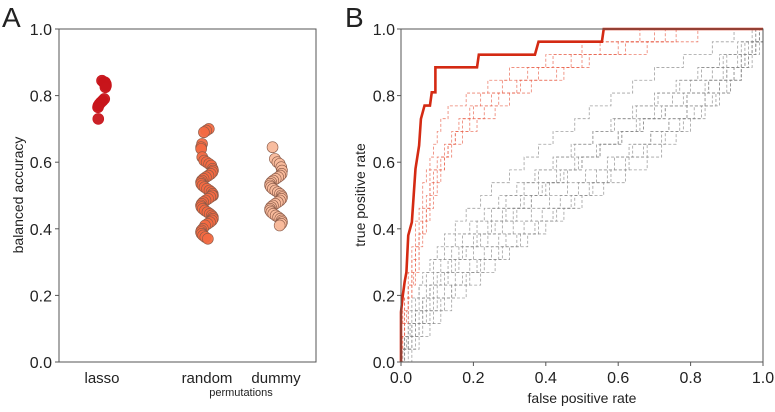 This screenshot has height=412, width=775. What do you see at coordinates (546, 378) in the screenshot?
I see `x-tick-label: 0.4` at bounding box center [546, 378].